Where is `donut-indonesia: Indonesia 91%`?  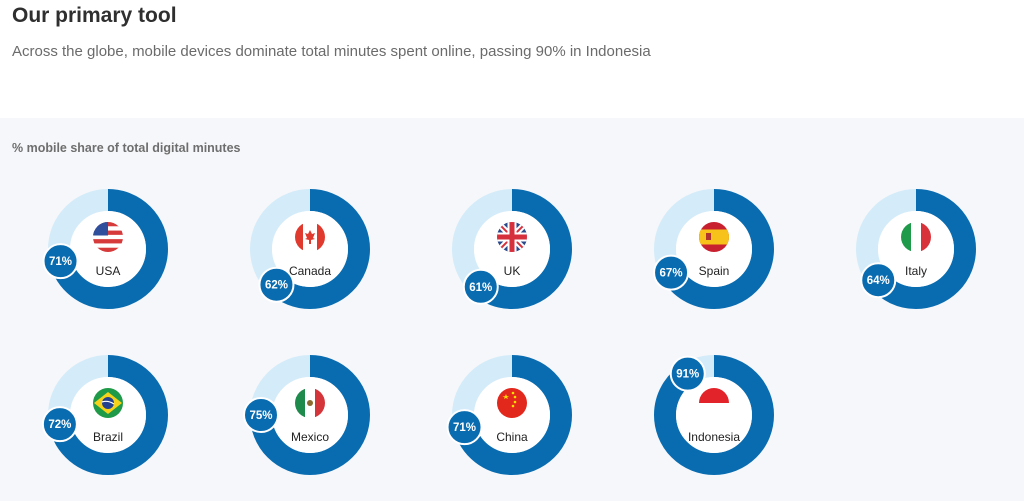 donut-indonesia: Indonesia 91% is located at coordinates (714, 415).